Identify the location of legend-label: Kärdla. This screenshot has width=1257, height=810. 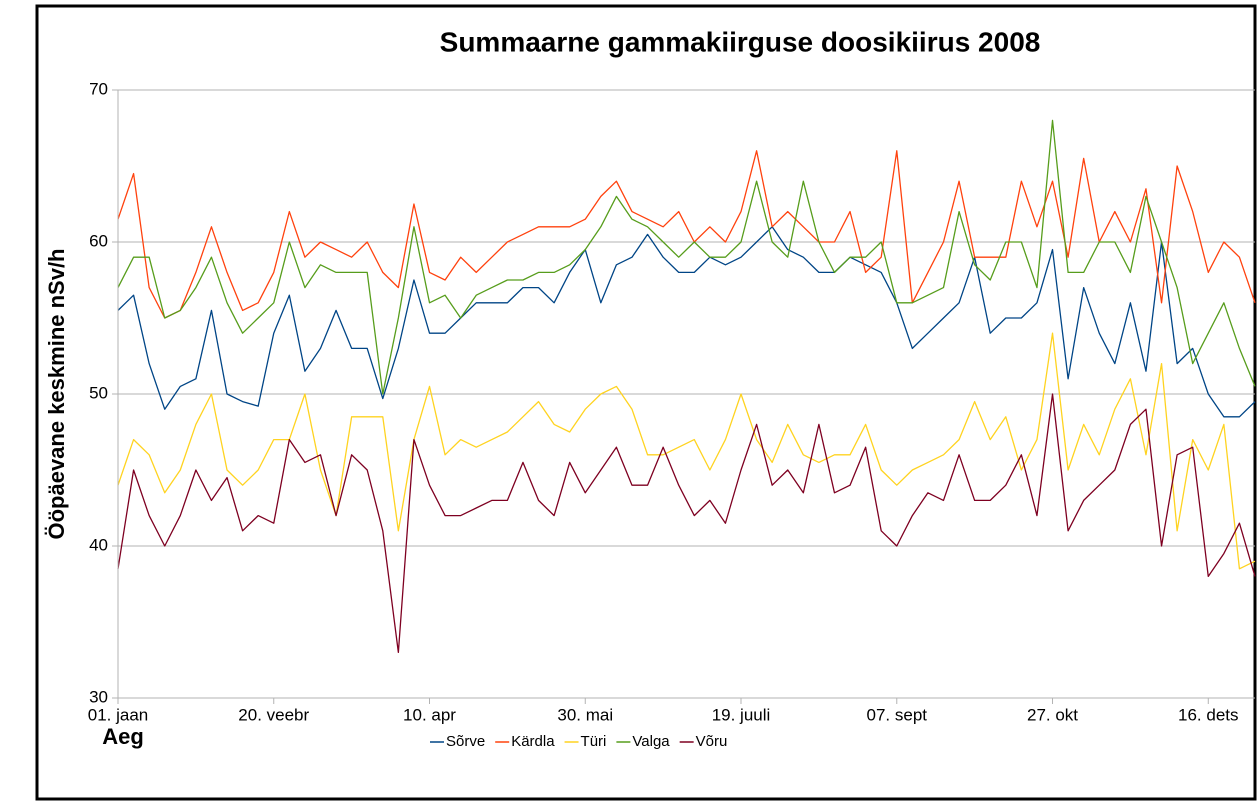
(533, 741).